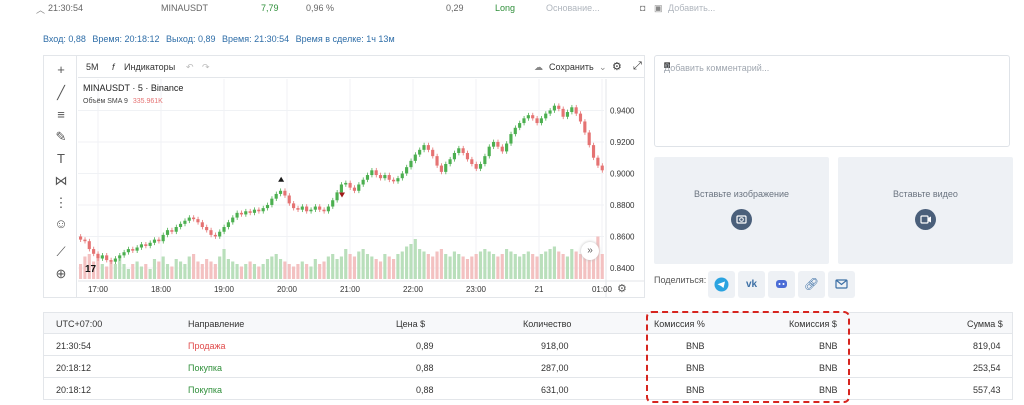  I want to click on cell-sum: 557,43, so click(987, 390).